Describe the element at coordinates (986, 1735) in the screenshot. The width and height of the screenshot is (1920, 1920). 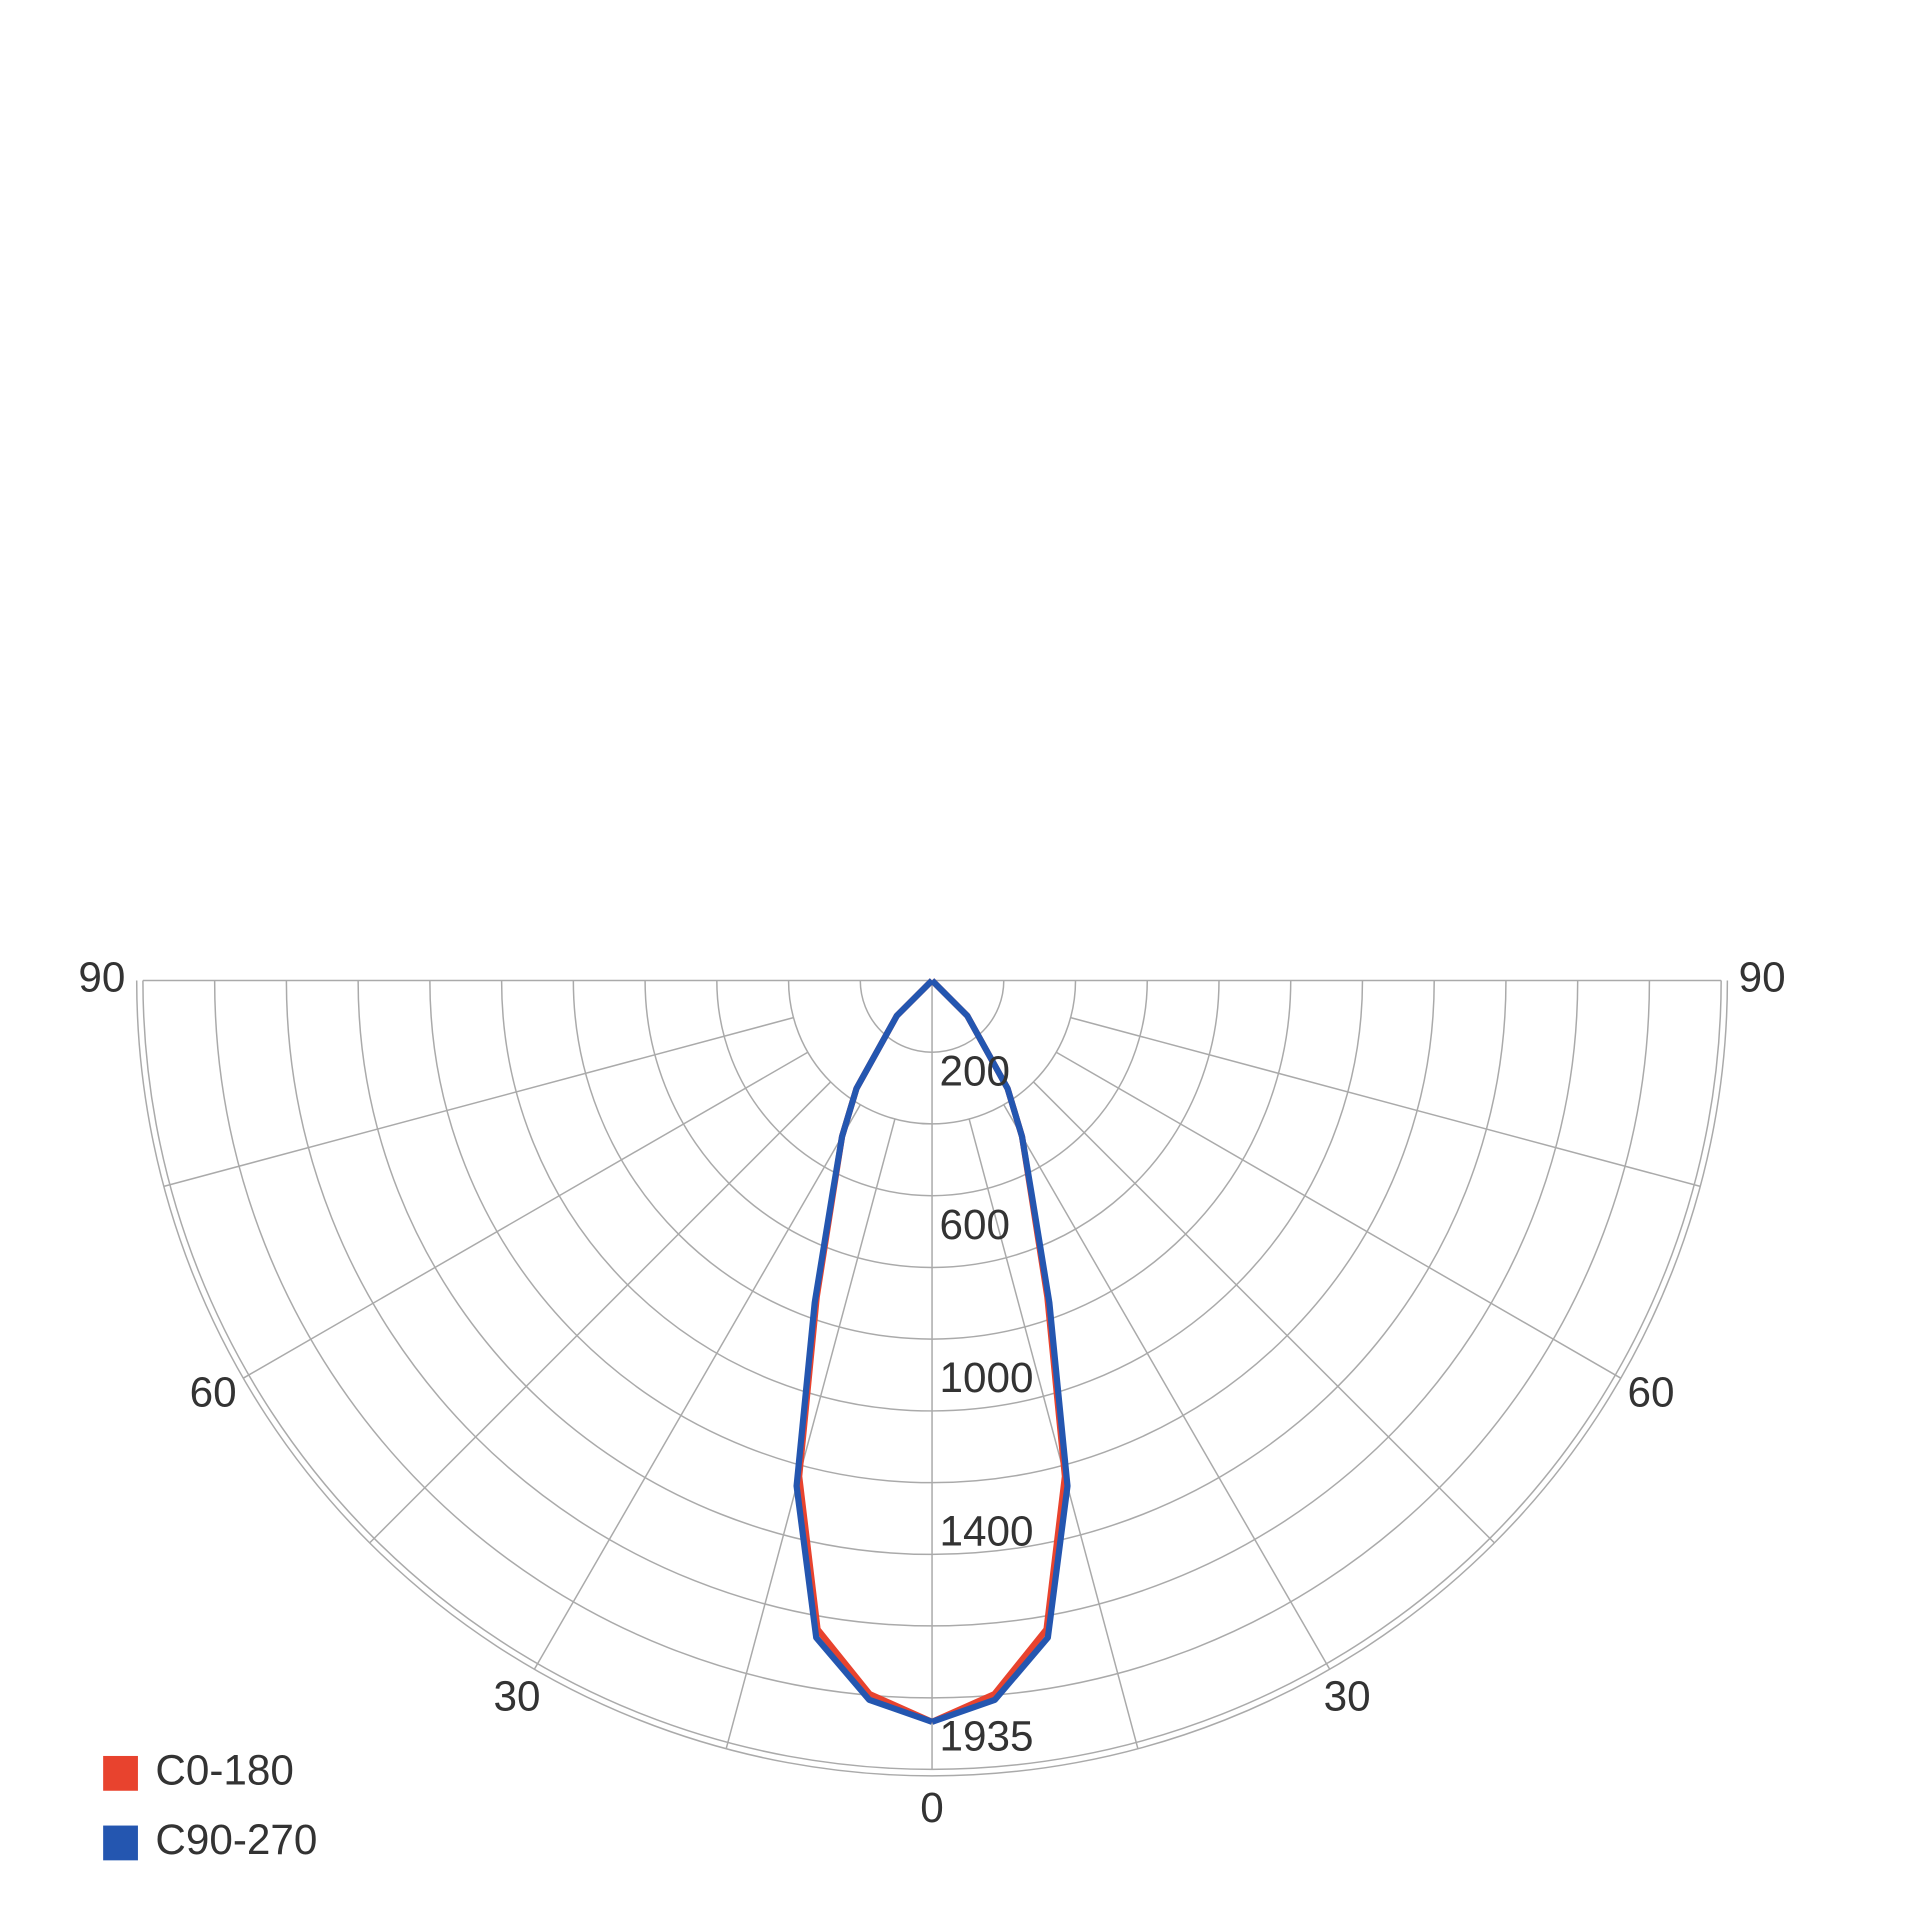
I see `r-tick-label: 1935` at that location.